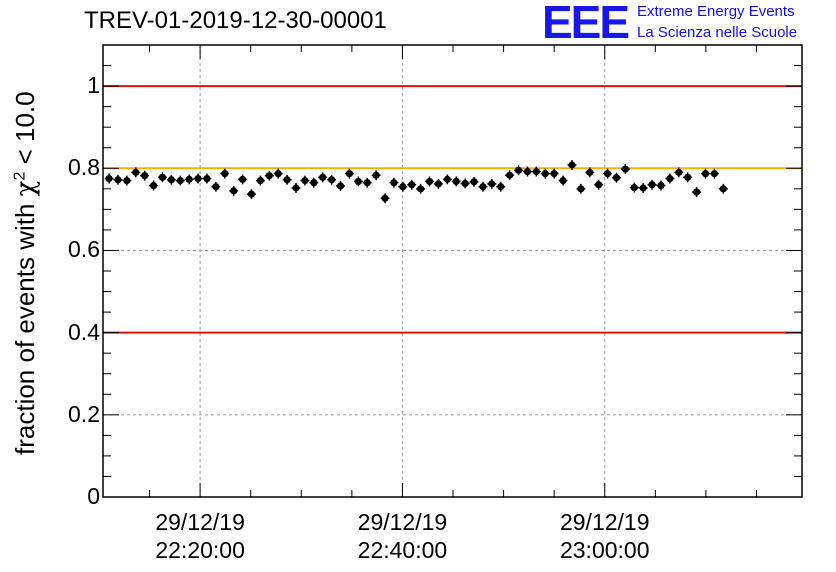 Image resolution: width=836 pixels, height=572 pixels. I want to click on x-tick-time: 23:00:00, so click(604, 550).